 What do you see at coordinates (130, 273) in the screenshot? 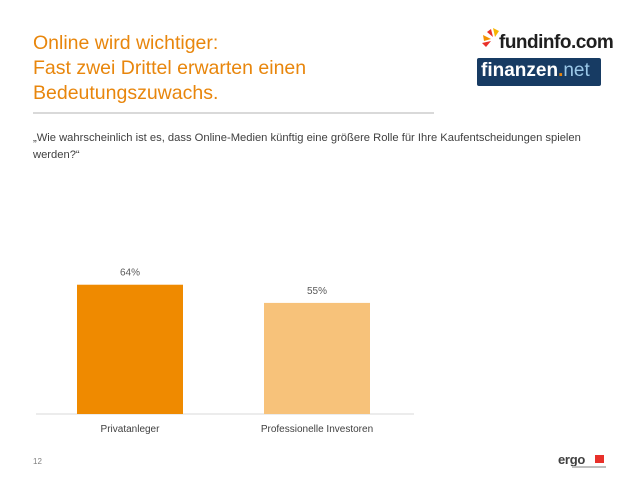
I see `data-label: 64%` at bounding box center [130, 273].